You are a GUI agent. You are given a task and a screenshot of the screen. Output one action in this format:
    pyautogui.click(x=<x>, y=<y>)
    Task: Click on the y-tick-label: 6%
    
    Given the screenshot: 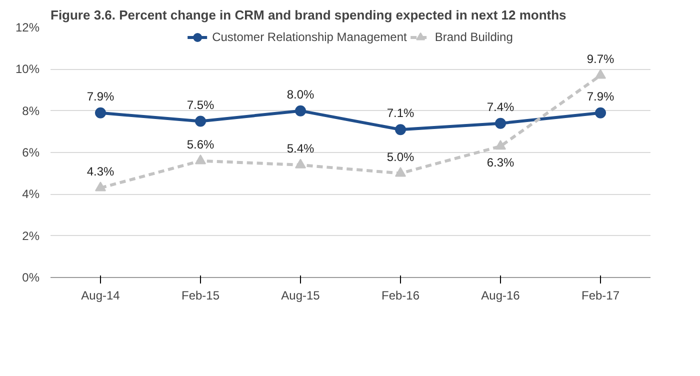 What is the action you would take?
    pyautogui.click(x=31, y=153)
    